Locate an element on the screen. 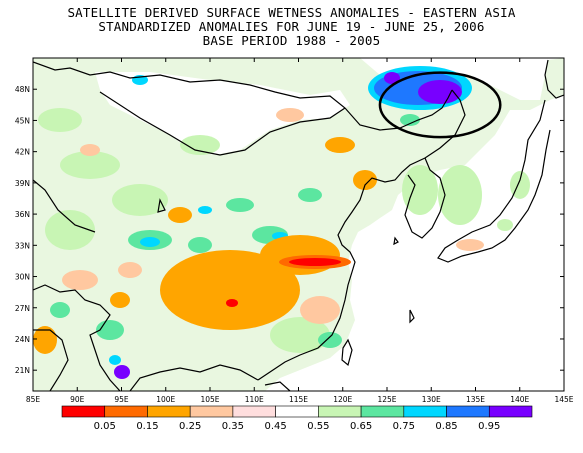  lon-tick-label: 105E is located at coordinates (209, 399).